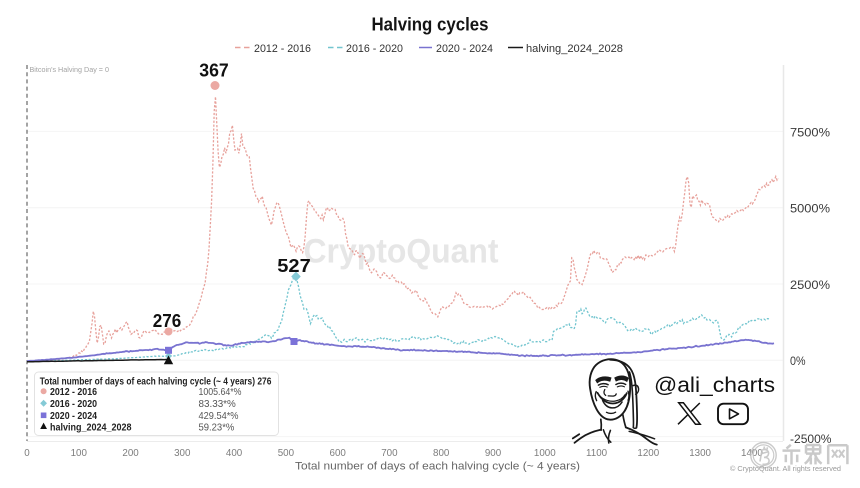  I want to click on svg-text: 5000%, so click(810, 209).